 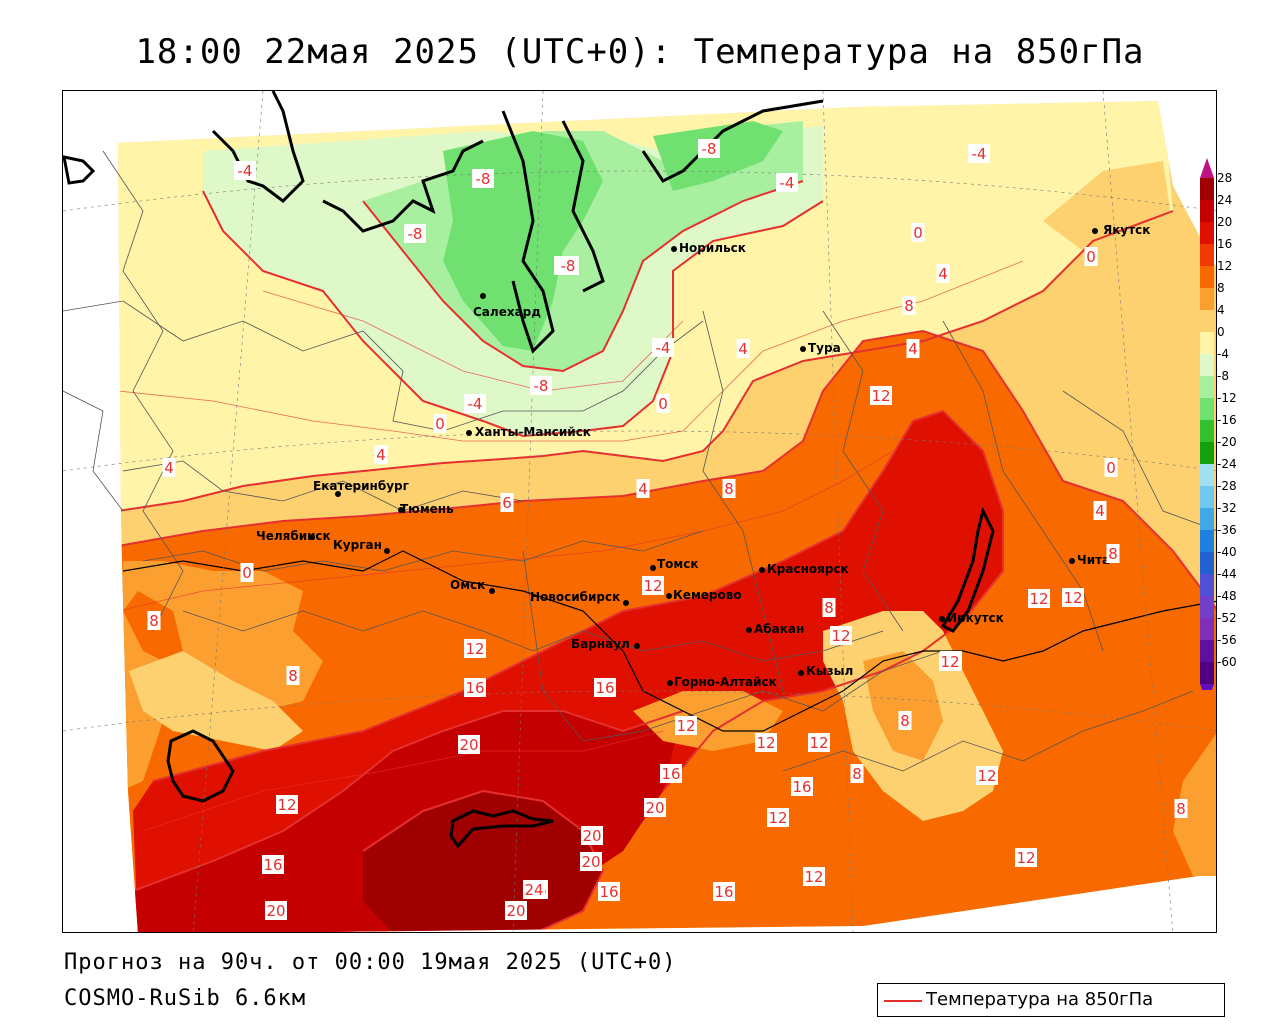 What do you see at coordinates (1089, 560) in the screenshot?
I see `city-marker: Чита` at bounding box center [1089, 560].